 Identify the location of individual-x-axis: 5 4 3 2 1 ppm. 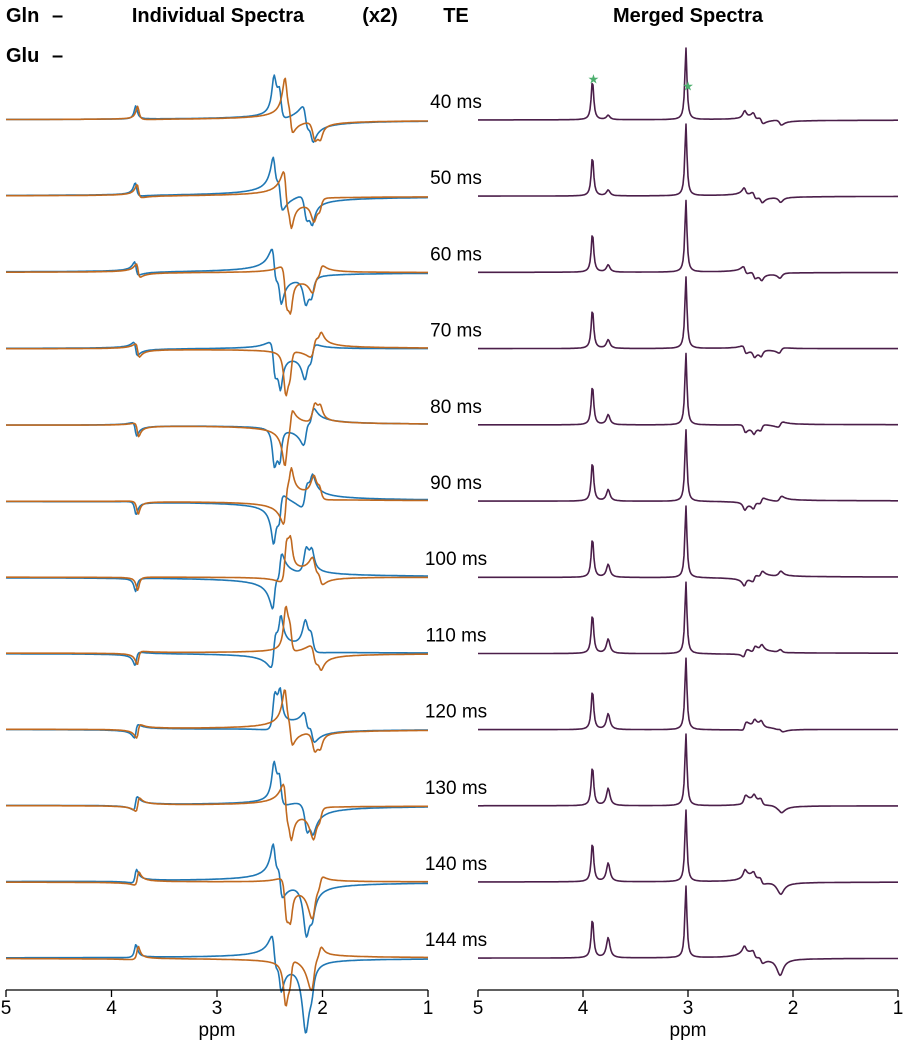
(217, 1015).